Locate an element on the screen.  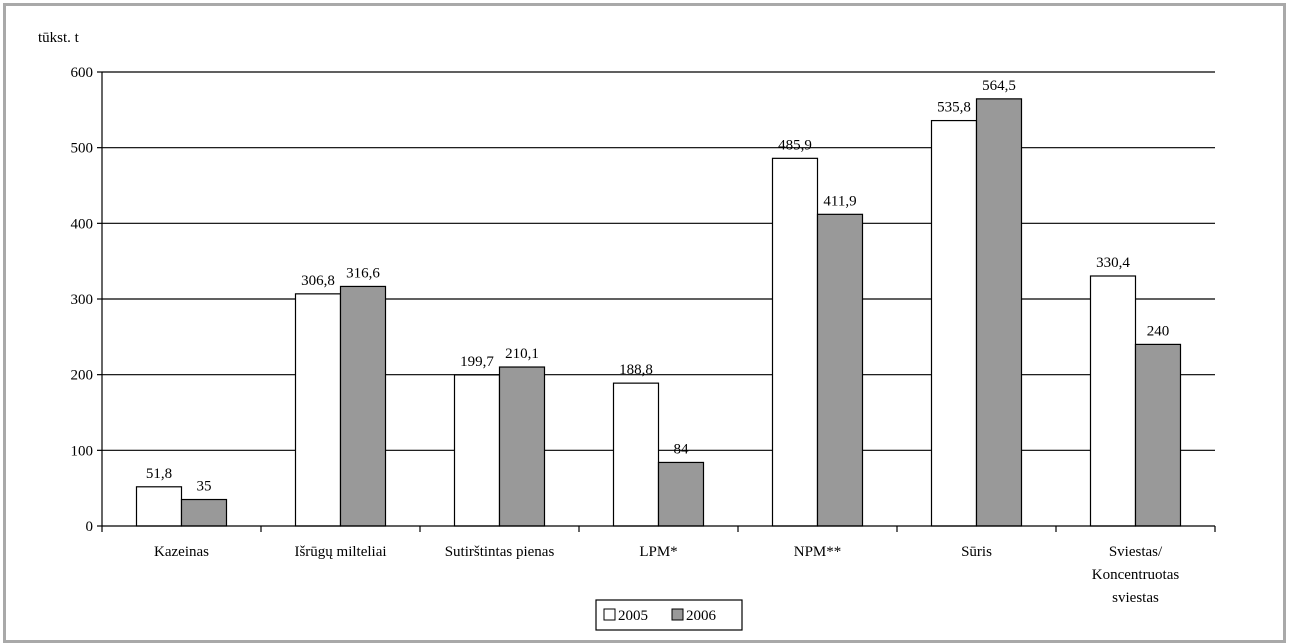
legend-label: 2005 is located at coordinates (633, 616).